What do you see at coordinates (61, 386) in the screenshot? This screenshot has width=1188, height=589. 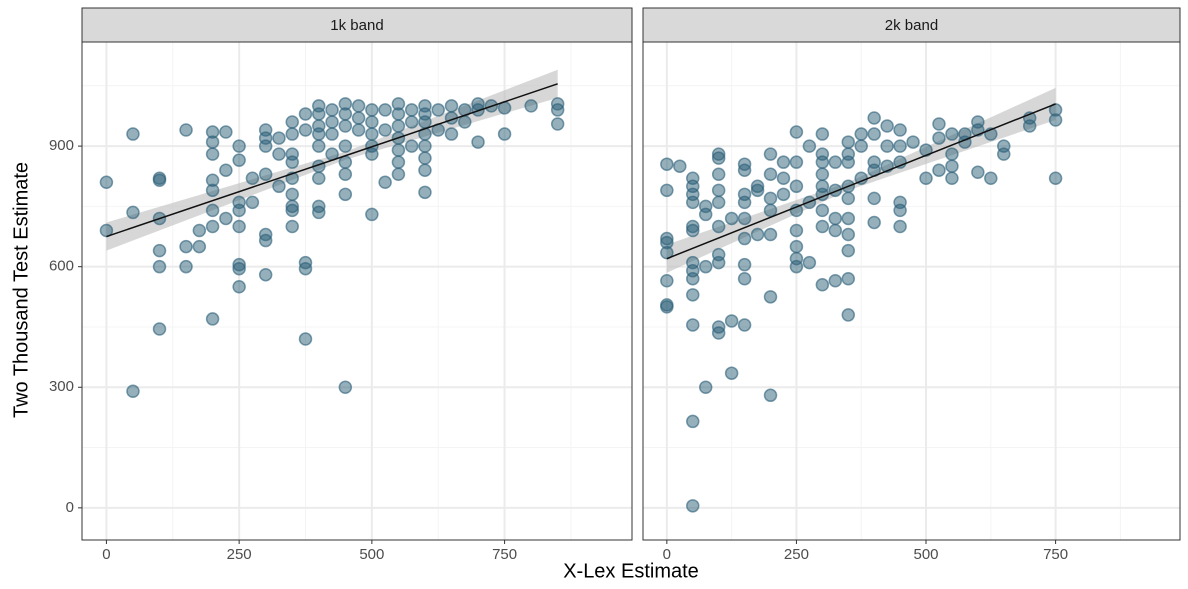 I see `y-tick-label: 300` at bounding box center [61, 386].